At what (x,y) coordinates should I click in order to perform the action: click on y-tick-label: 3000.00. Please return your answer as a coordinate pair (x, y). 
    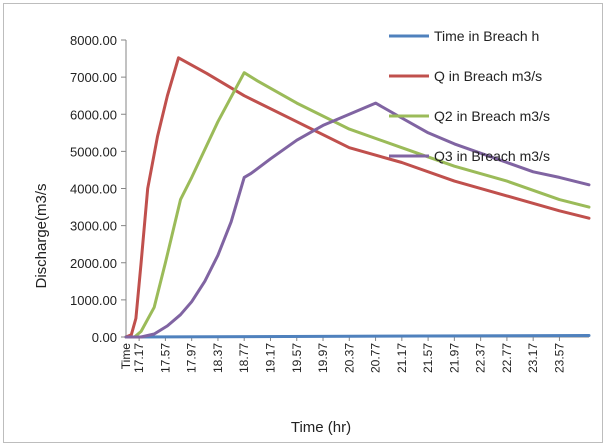
    Looking at the image, I should click on (93, 226).